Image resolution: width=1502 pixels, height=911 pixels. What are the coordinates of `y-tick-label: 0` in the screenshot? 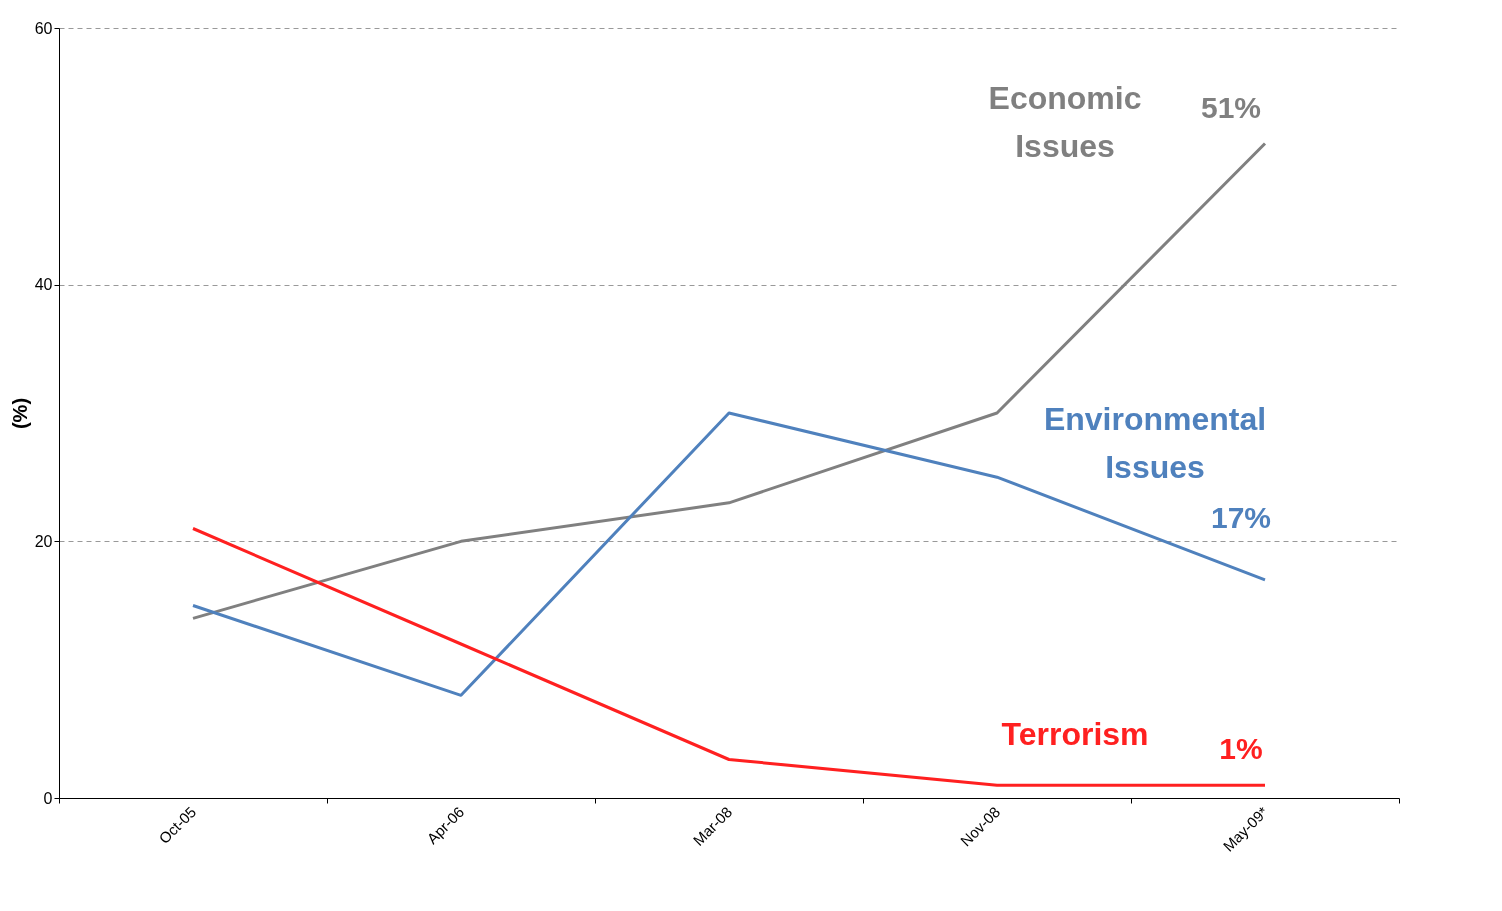 It's located at (48, 798).